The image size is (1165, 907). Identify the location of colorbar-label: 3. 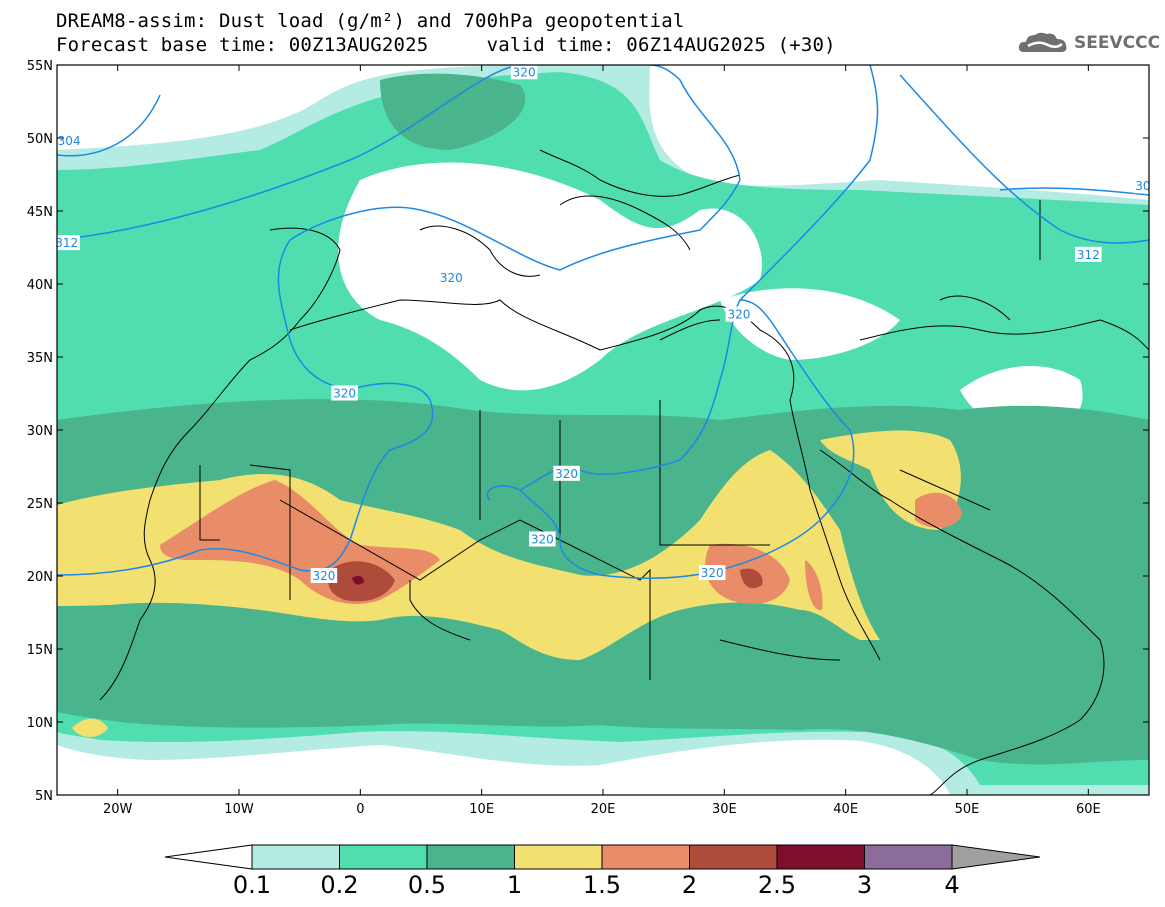
(864, 885).